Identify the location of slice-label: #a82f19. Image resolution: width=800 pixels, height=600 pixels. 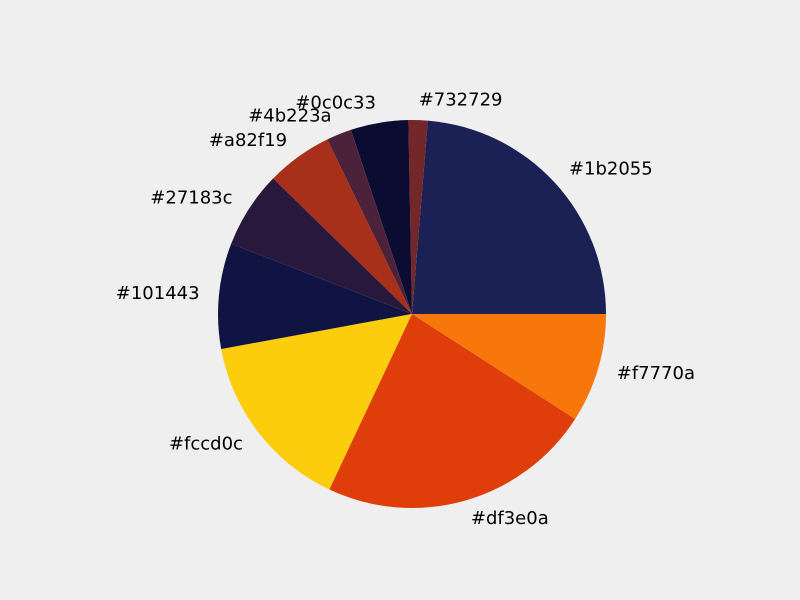
(248, 140).